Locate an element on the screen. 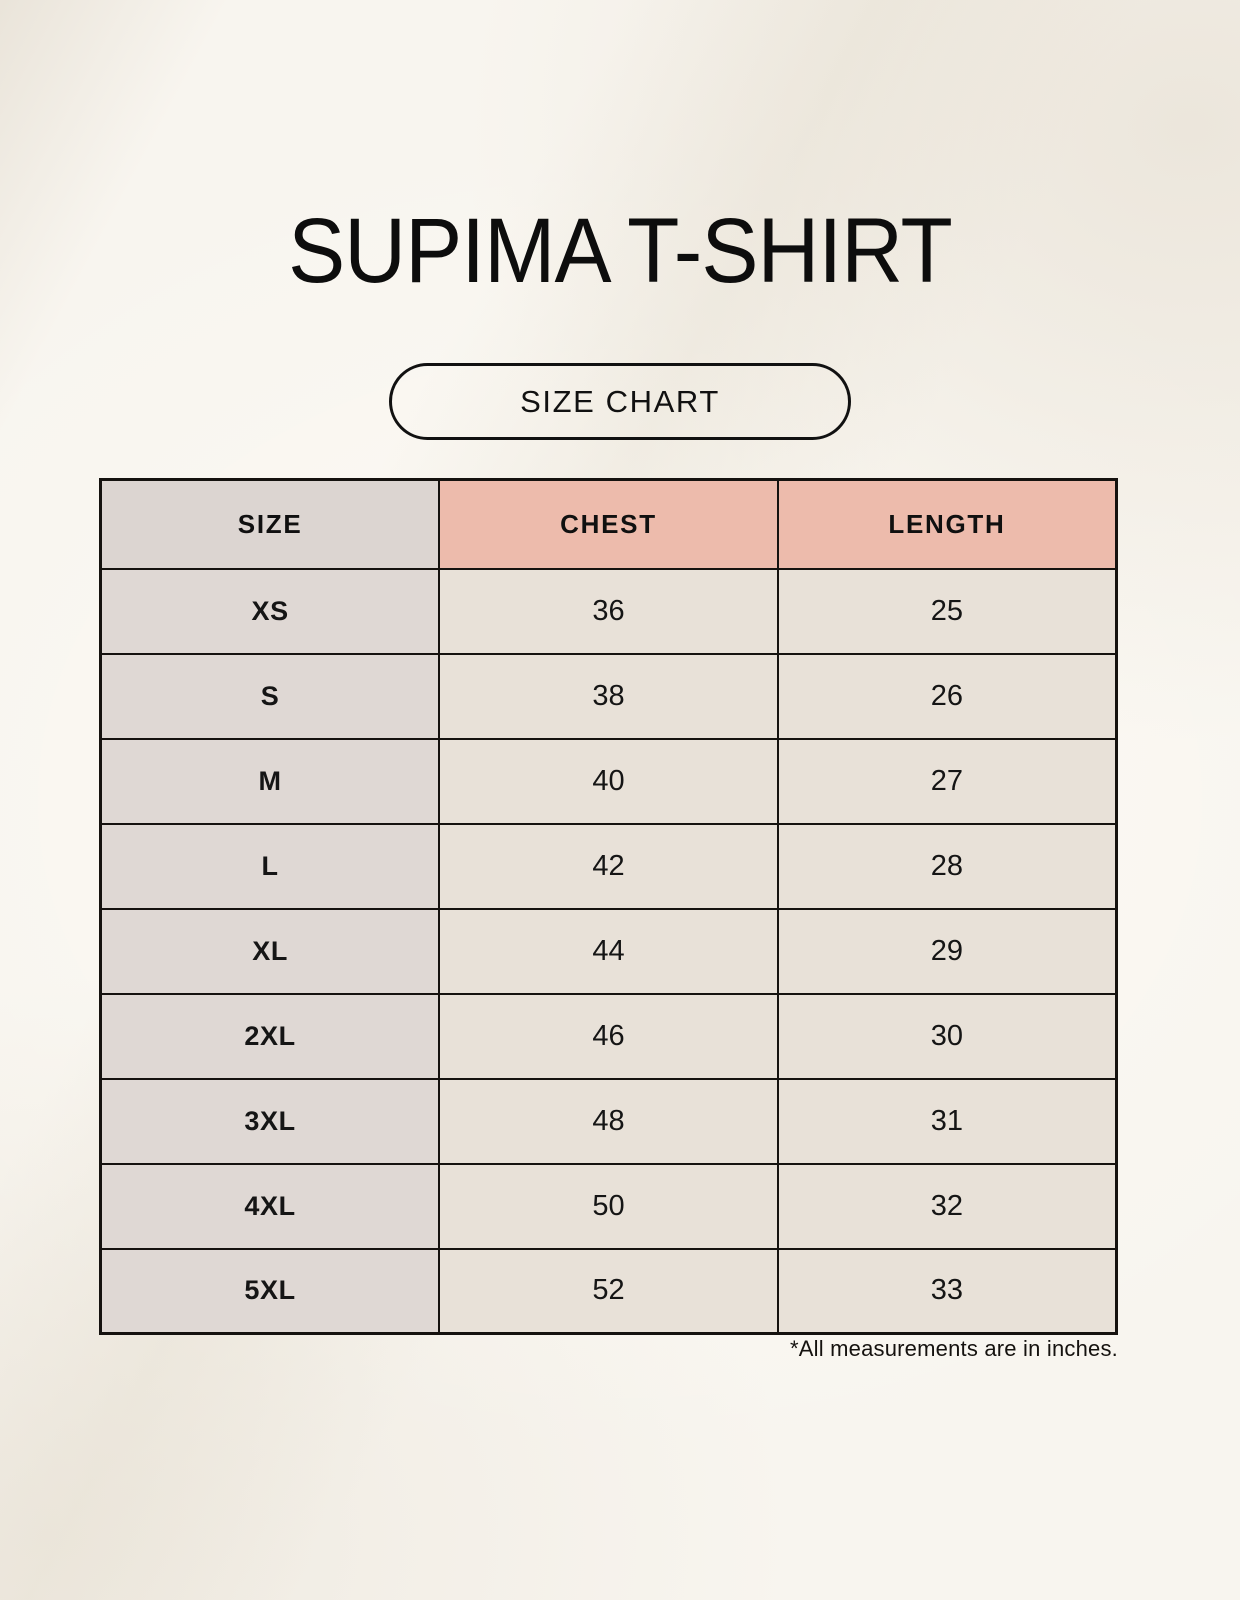 The height and width of the screenshot is (1600, 1240). table-row: XL 44 29 is located at coordinates (608, 951).